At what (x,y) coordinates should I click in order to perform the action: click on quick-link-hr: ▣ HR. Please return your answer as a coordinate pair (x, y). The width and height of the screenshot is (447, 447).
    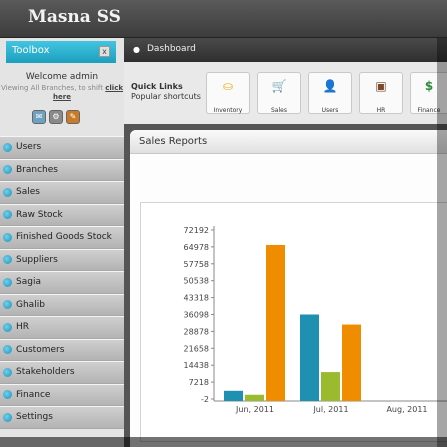
    Looking at the image, I should click on (381, 93).